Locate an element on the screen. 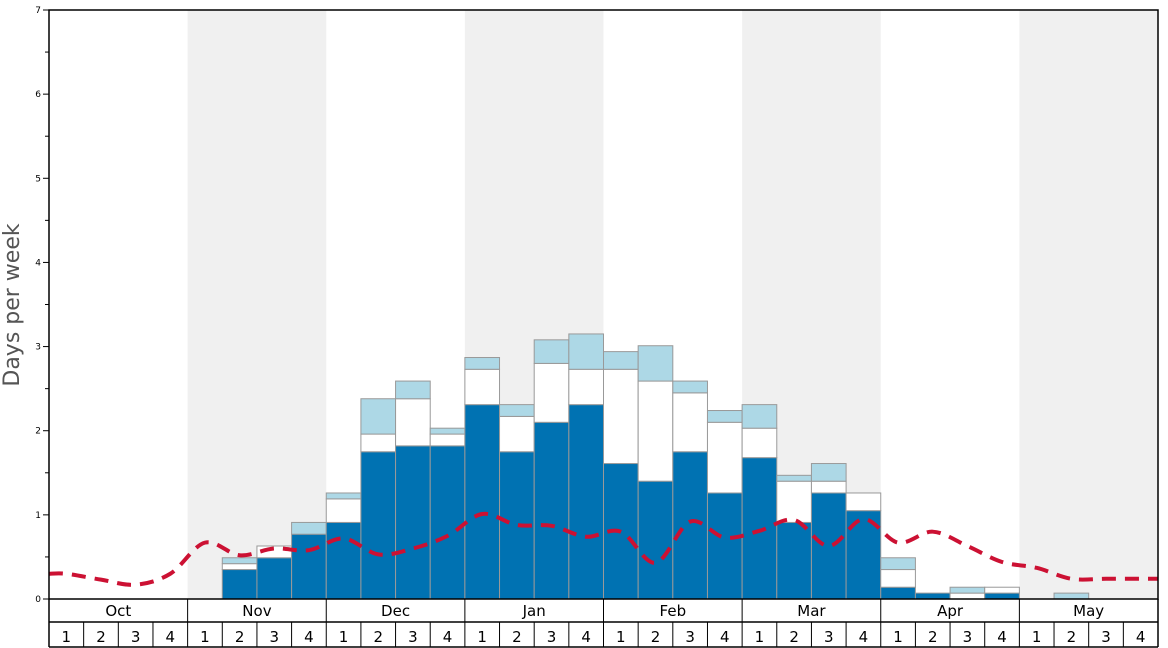  trend-line is located at coordinates (603, 549).